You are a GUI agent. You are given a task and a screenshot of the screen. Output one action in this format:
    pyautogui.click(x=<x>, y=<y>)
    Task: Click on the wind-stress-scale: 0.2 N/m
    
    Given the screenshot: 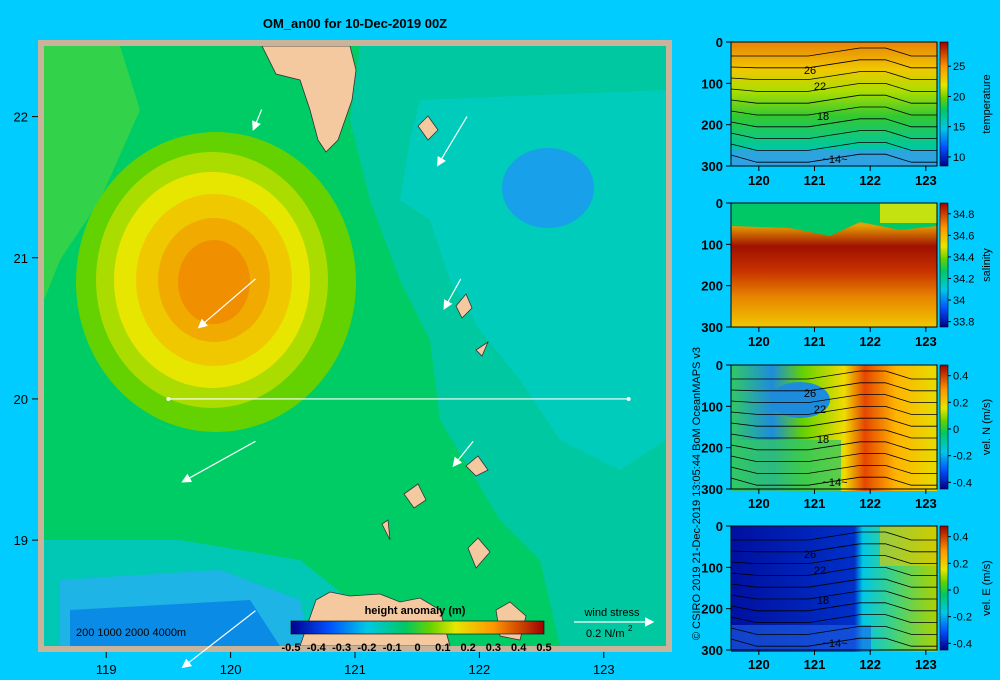 What is the action you would take?
    pyautogui.click(x=605, y=634)
    